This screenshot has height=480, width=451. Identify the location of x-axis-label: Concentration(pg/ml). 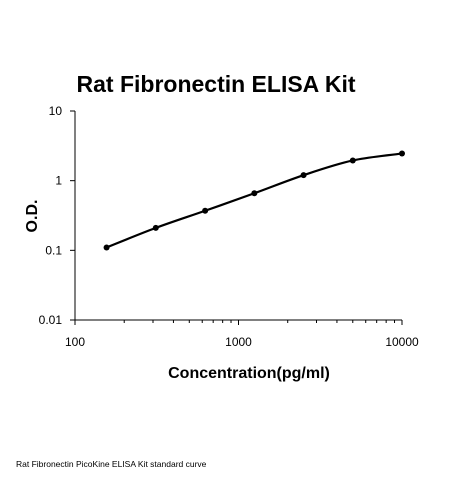
(249, 373).